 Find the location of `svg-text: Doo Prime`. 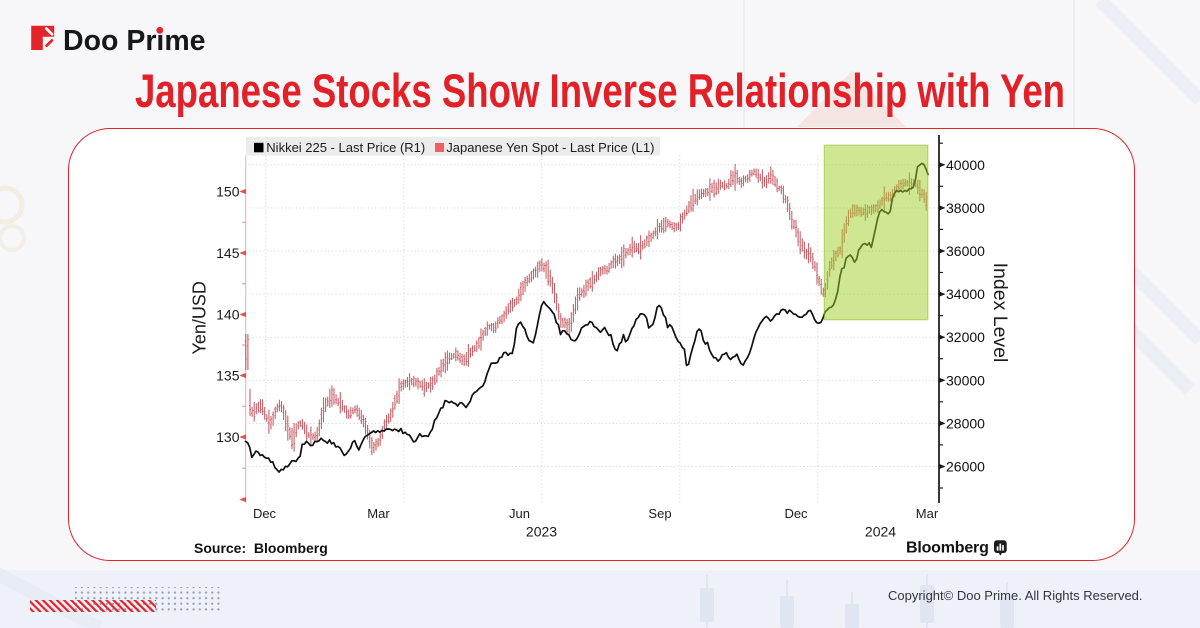

svg-text: Doo Prime is located at coordinates (134, 41).